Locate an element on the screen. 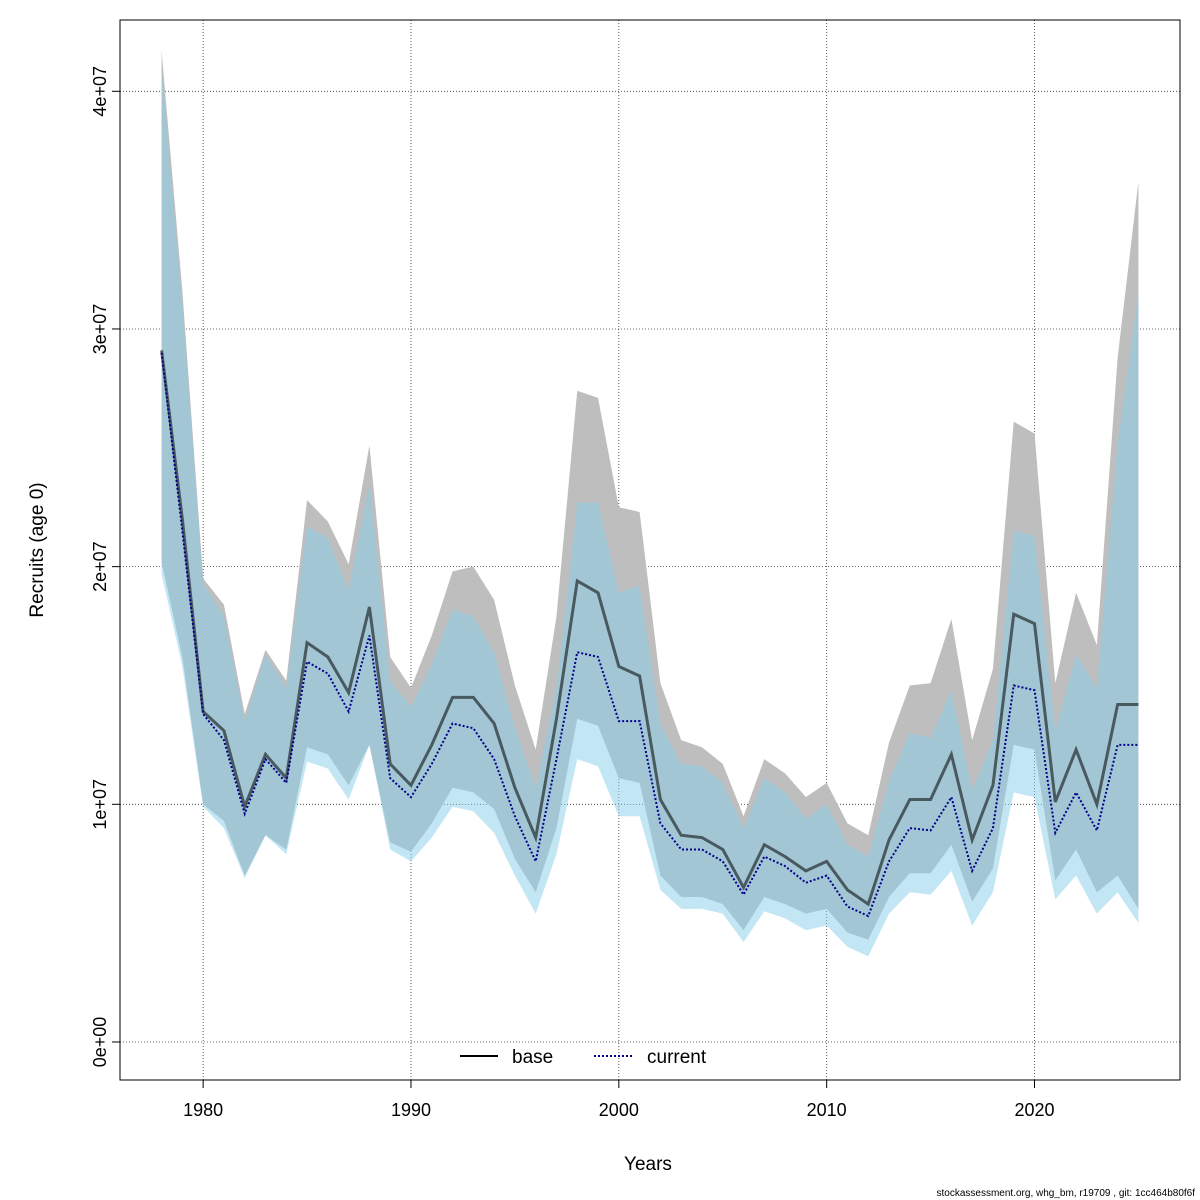 The height and width of the screenshot is (1200, 1200). y-tick-label: 2e+07 is located at coordinates (100, 566).